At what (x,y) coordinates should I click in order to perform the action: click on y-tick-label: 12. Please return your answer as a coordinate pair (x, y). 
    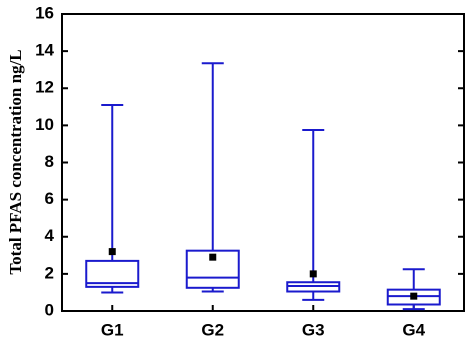
    Looking at the image, I should click on (44, 87).